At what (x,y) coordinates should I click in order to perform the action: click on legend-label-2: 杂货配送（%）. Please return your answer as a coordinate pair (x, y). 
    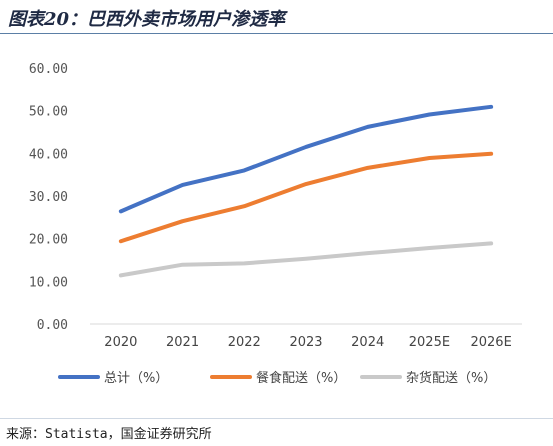
    Looking at the image, I should click on (451, 378).